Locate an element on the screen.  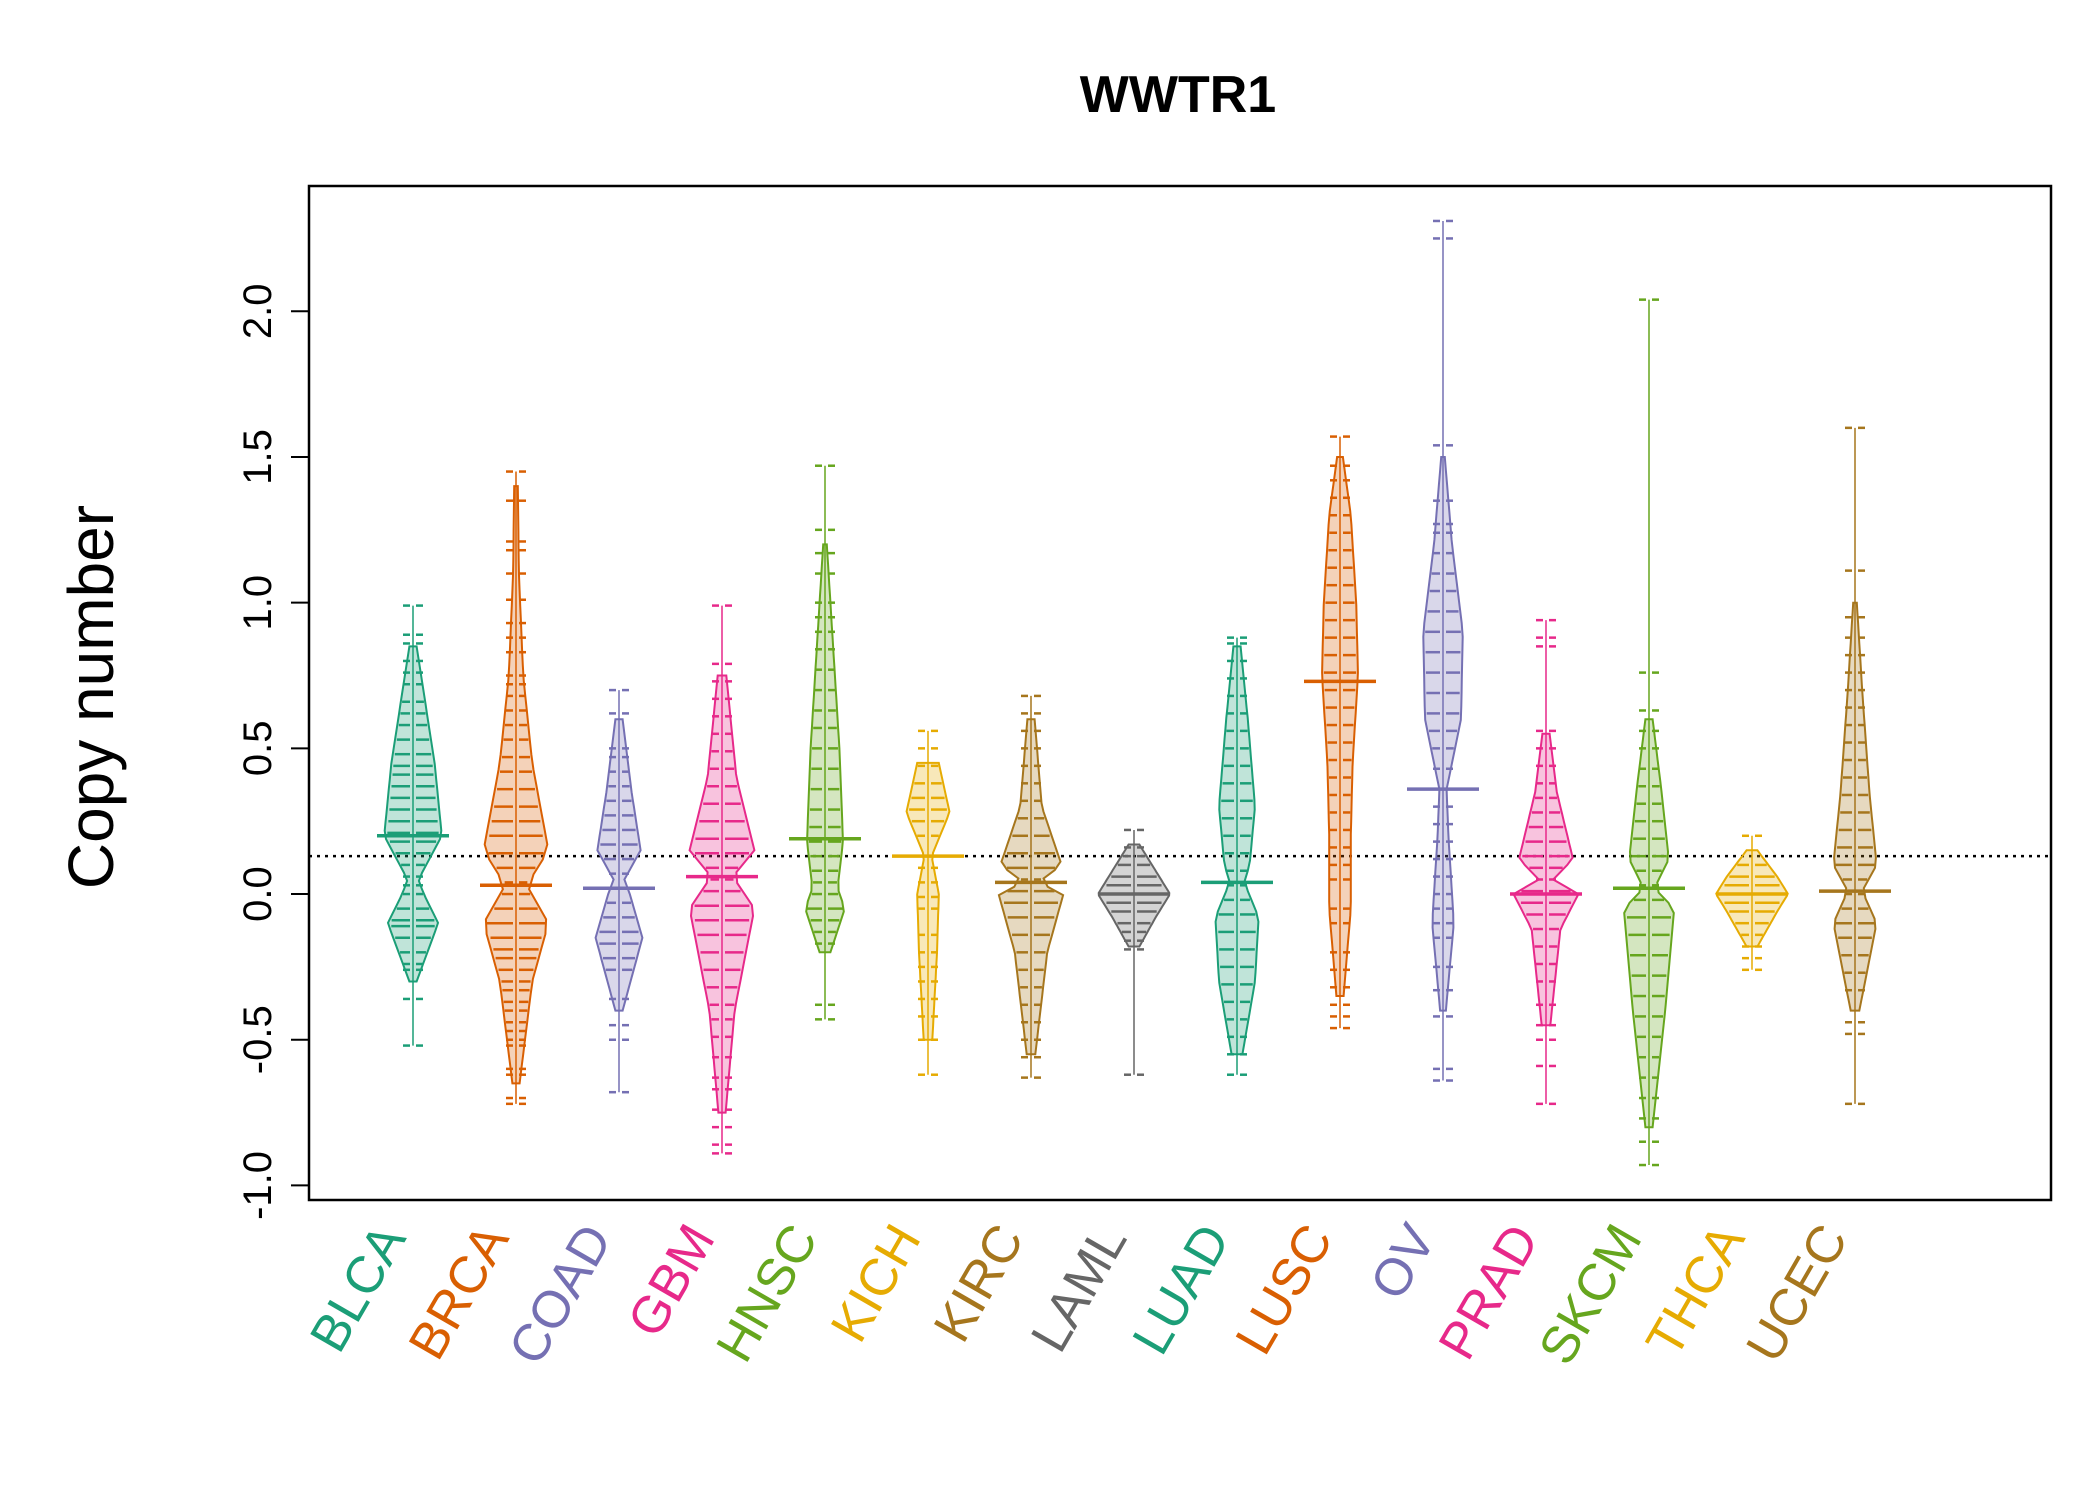
y-tick-label-4: 1.0 is located at coordinates (258, 603).